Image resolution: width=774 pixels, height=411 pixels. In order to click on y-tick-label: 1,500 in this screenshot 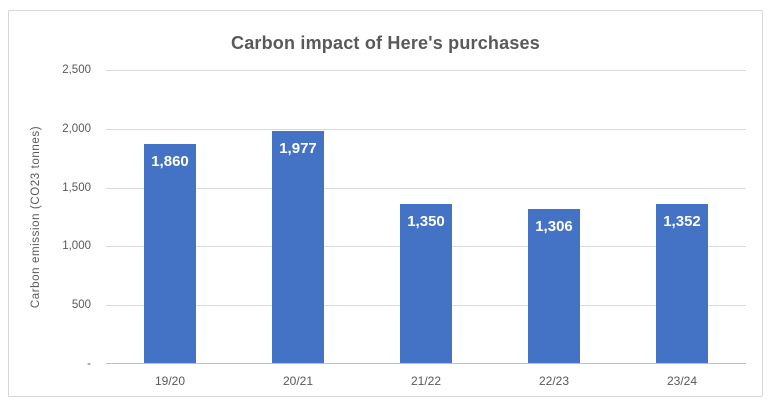, I will do `click(76, 187)`.